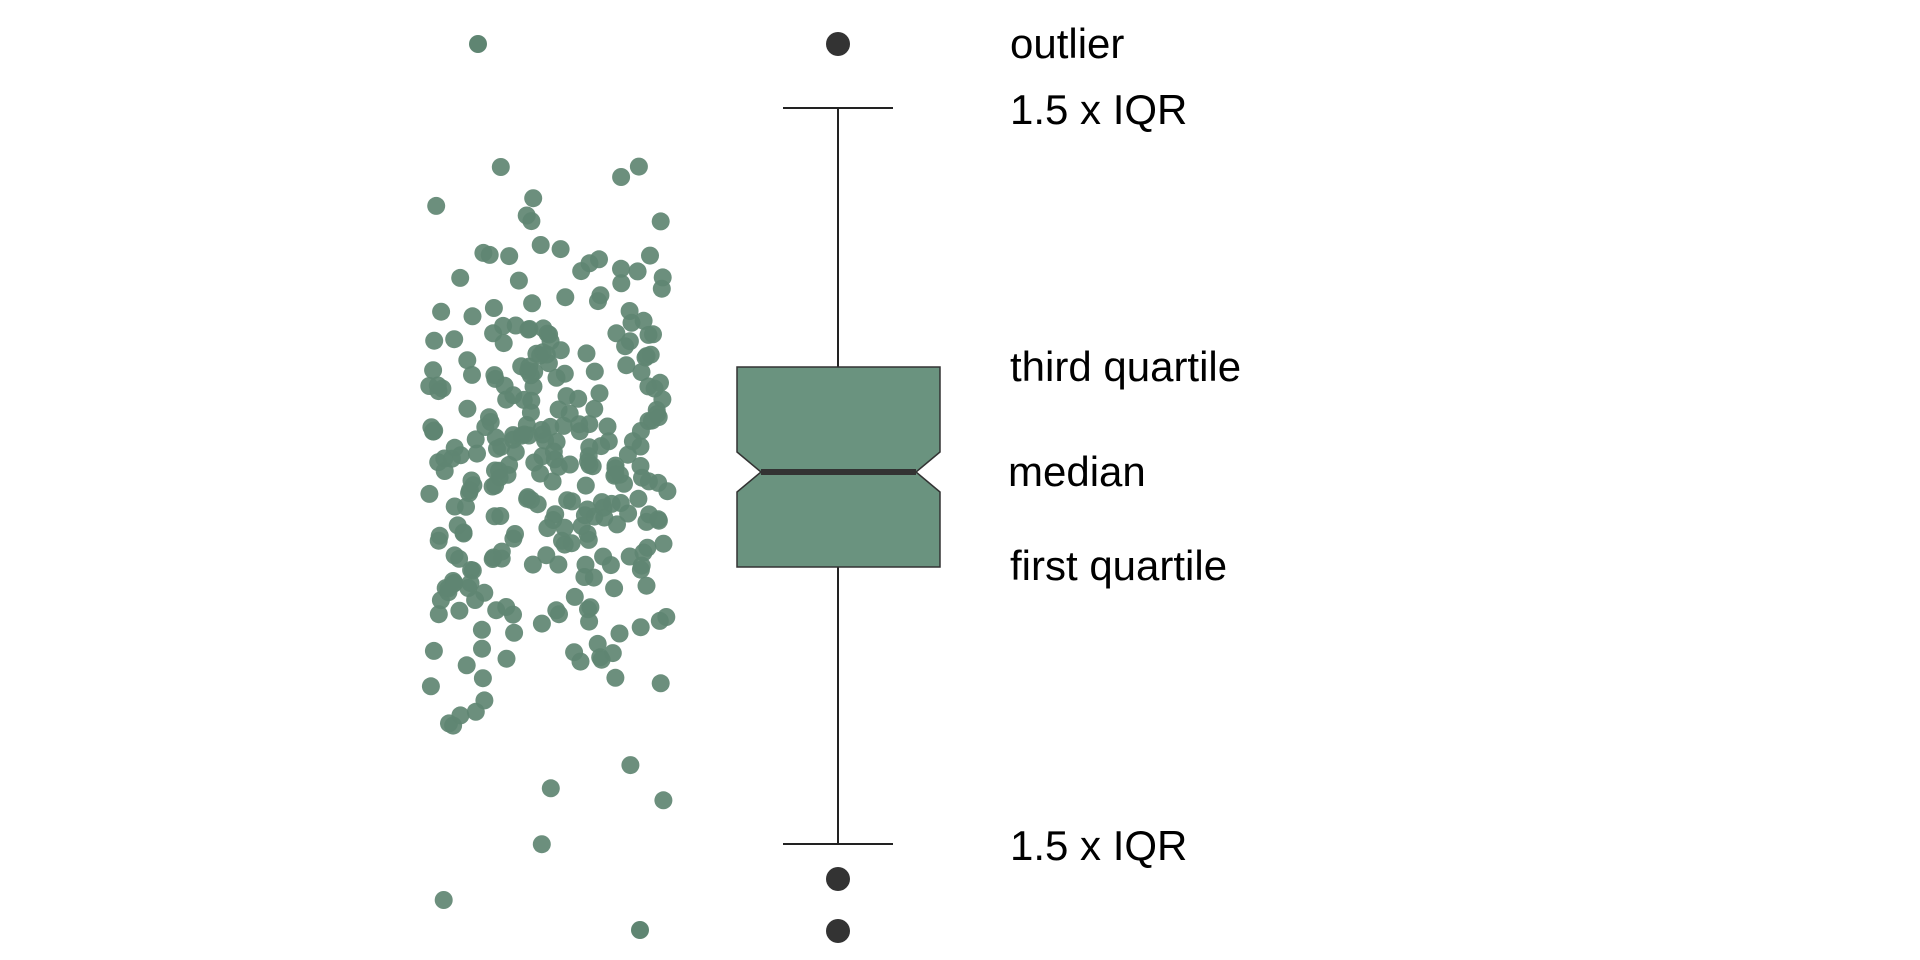 This screenshot has width=1920, height=960. I want to click on label-upper-whisker: 1.5 x IQR, so click(1098, 109).